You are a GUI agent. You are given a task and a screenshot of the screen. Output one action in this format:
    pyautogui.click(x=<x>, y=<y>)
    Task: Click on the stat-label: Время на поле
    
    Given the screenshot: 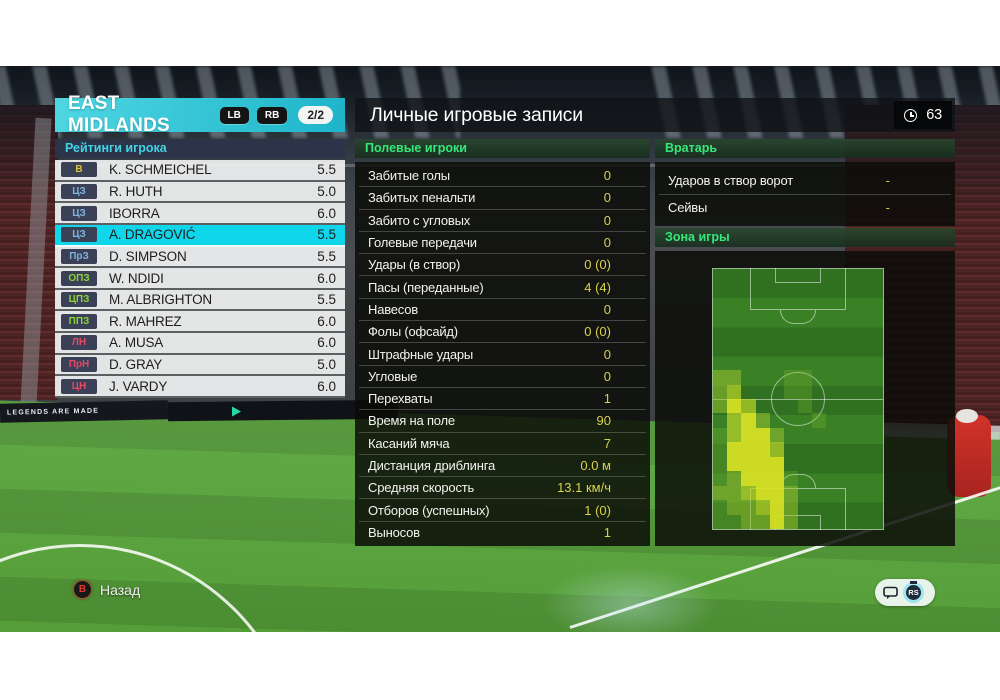 What is the action you would take?
    pyautogui.click(x=411, y=421)
    